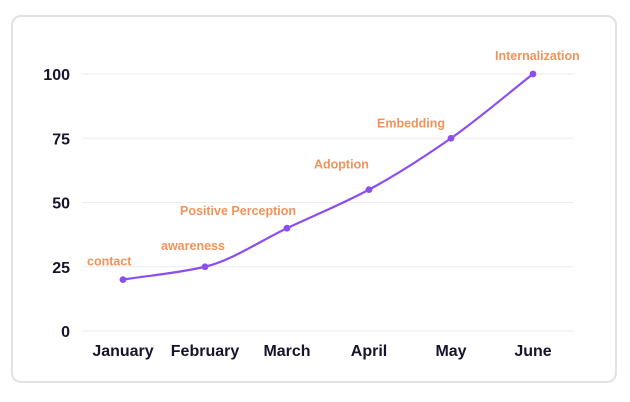  What do you see at coordinates (193, 246) in the screenshot?
I see `annotation-label: awareness` at bounding box center [193, 246].